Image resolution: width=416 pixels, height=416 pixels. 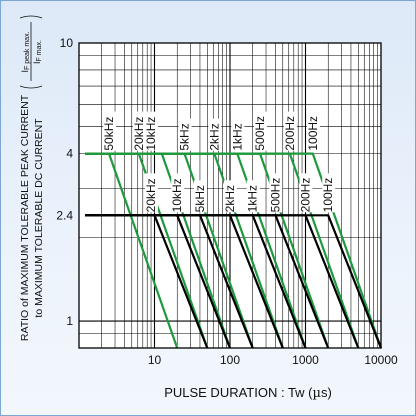 What do you see at coordinates (39, 218) in the screenshot?
I see `y-axis-label-line2: to MAXIMUM TOLERABLE DC CURRENT` at bounding box center [39, 218].